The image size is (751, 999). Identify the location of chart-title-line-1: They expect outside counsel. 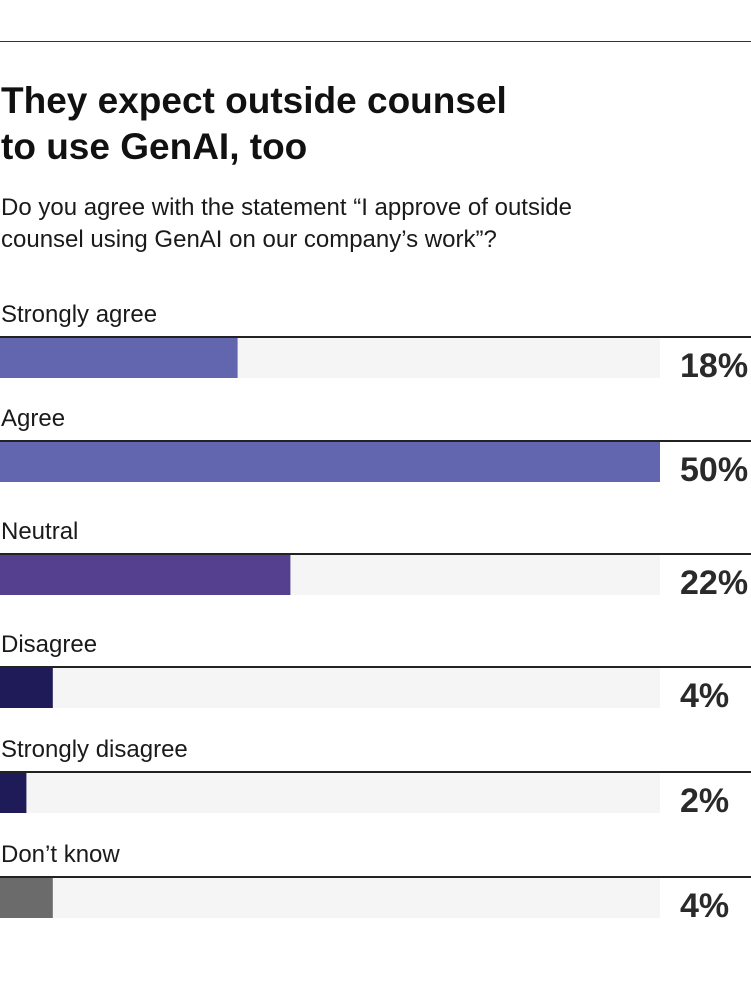
(254, 100).